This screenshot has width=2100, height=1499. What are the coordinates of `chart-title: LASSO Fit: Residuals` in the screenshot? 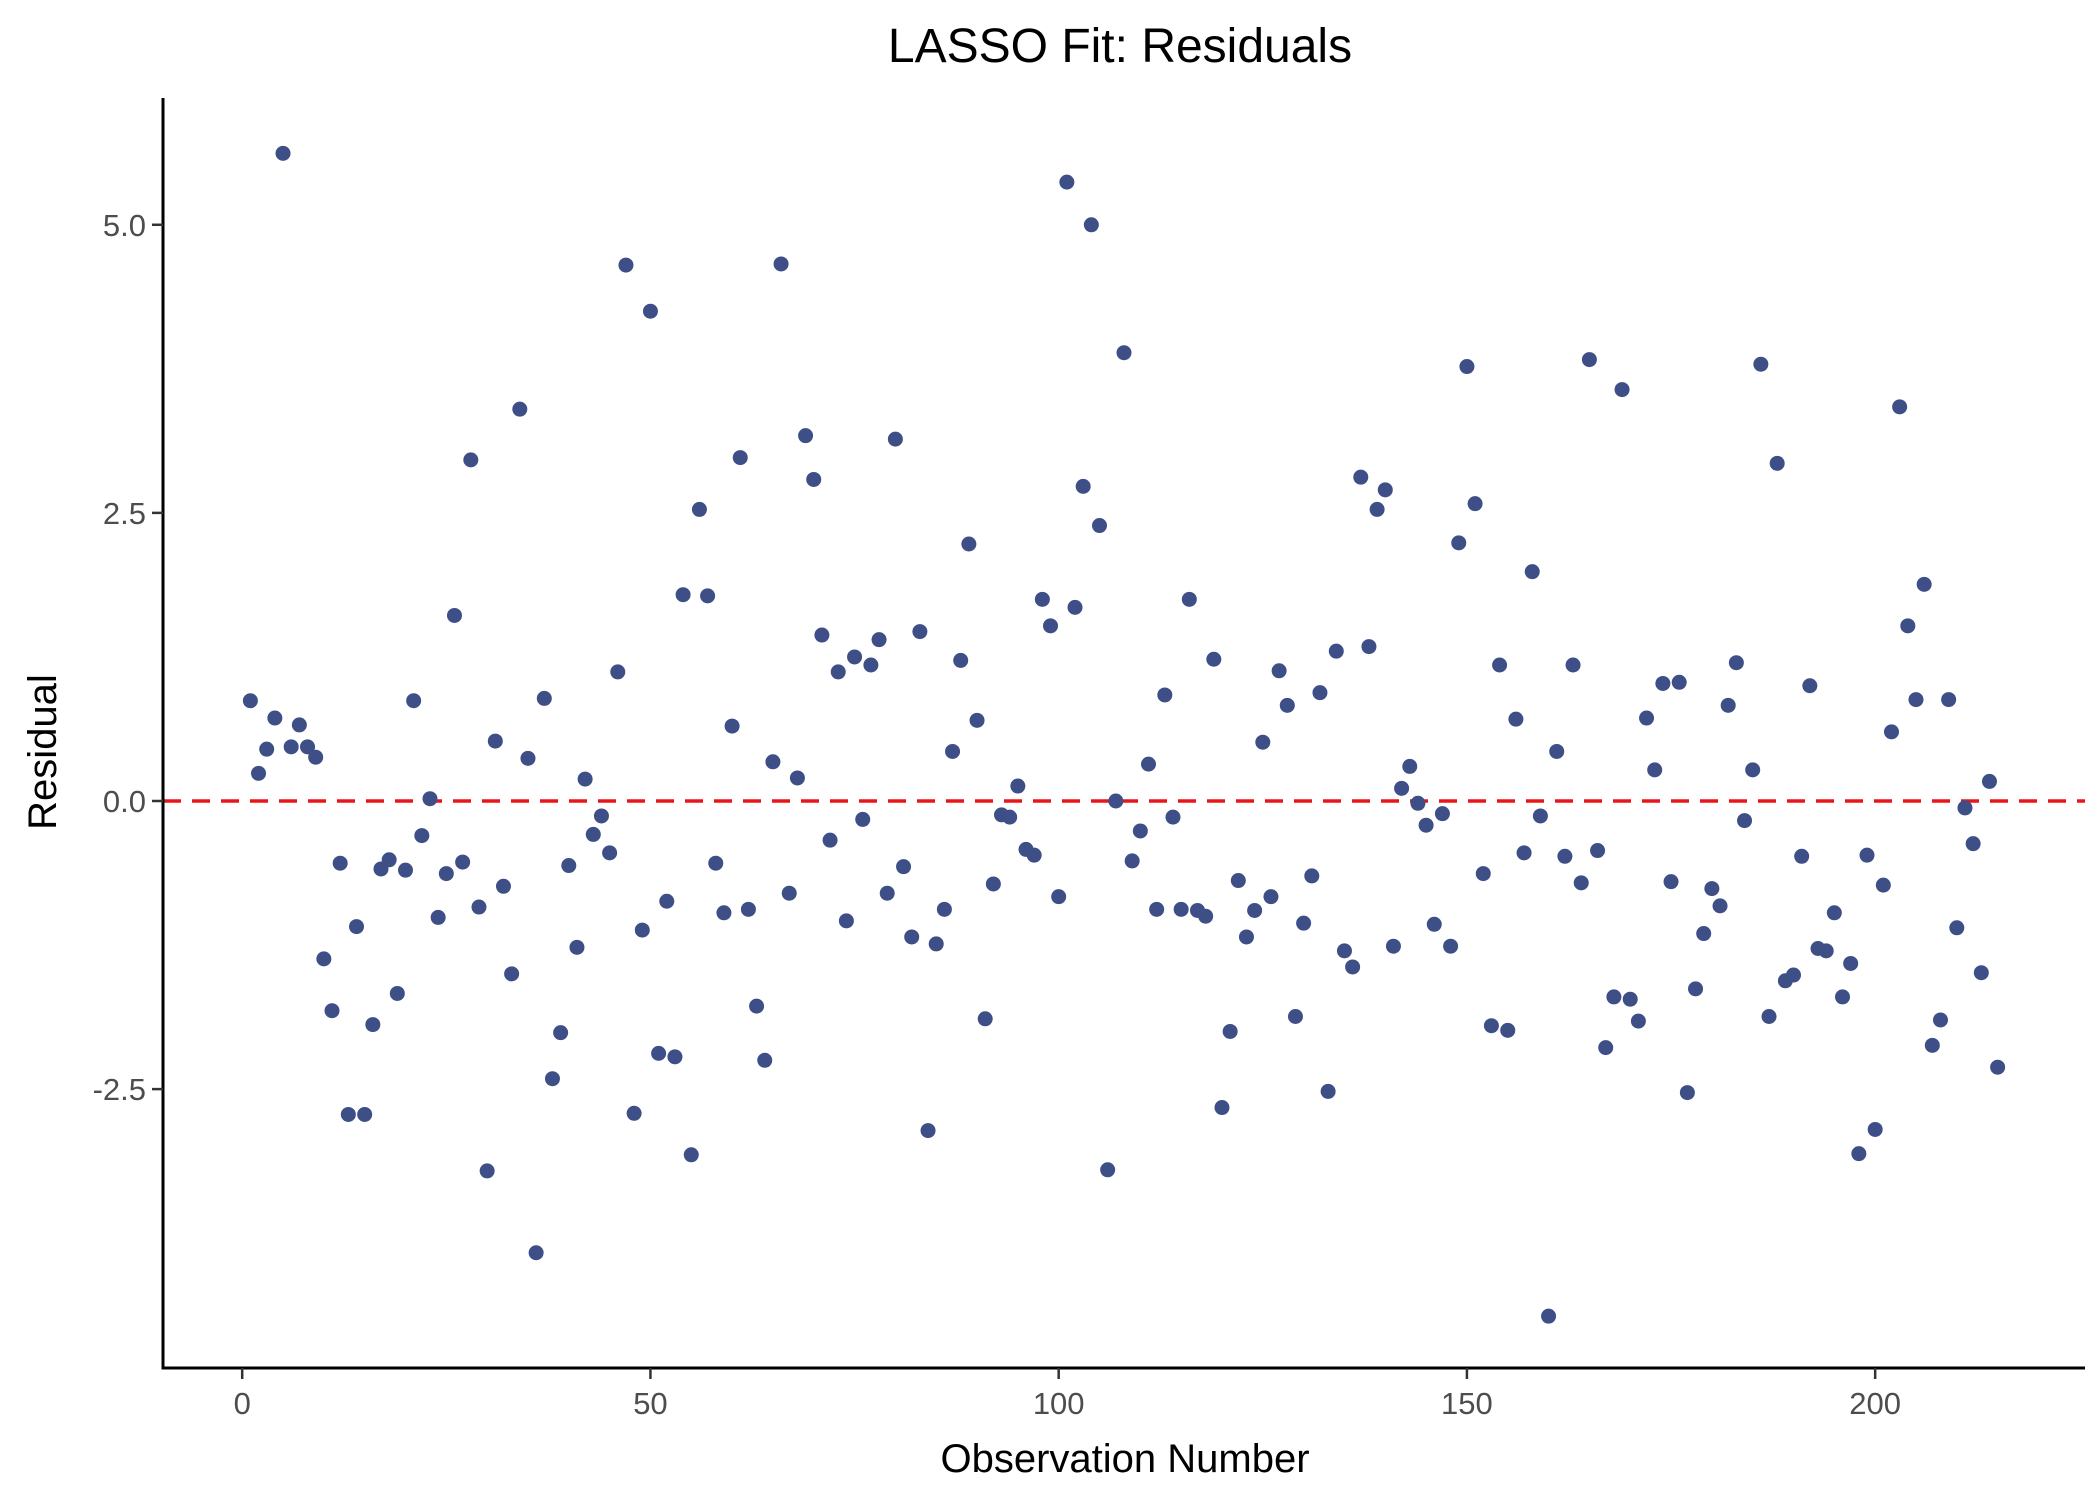 It's located at (1120, 46).